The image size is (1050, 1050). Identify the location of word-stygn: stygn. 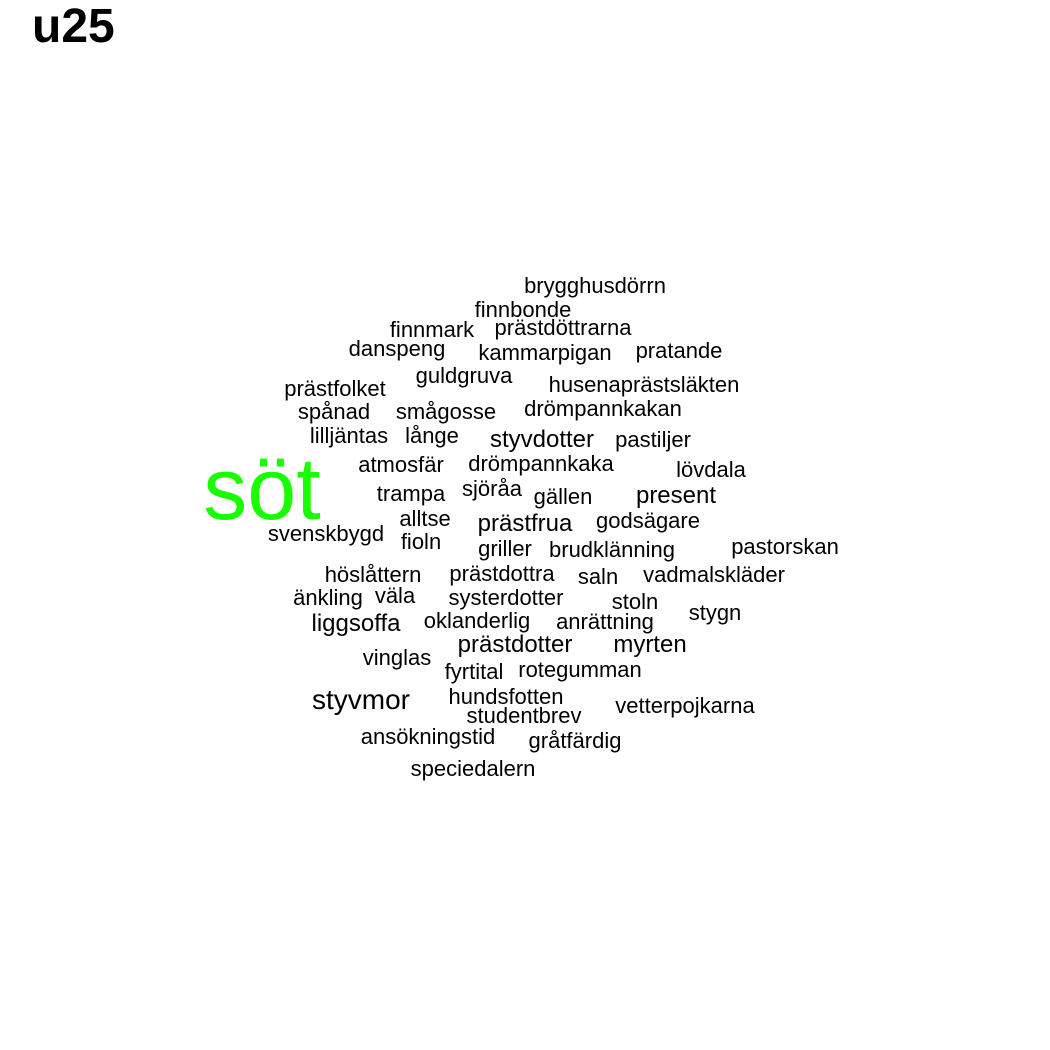
(715, 612).